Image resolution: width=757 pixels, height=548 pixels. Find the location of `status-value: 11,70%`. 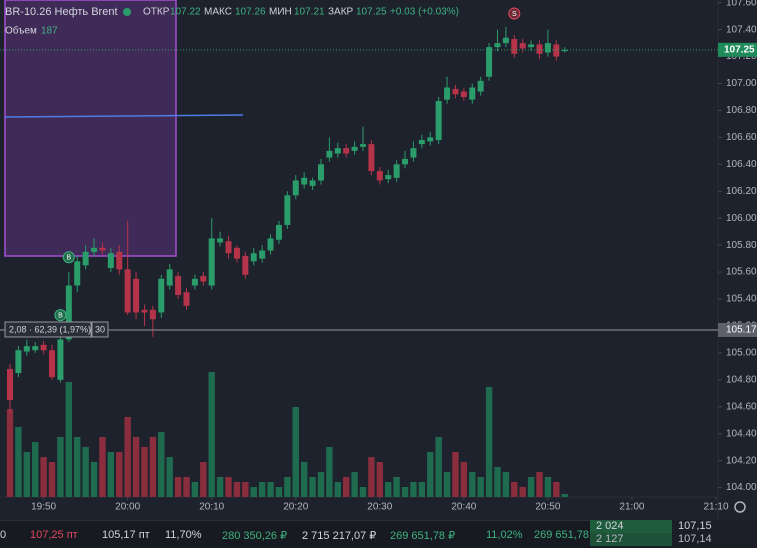

status-value: 11,70% is located at coordinates (183, 535).